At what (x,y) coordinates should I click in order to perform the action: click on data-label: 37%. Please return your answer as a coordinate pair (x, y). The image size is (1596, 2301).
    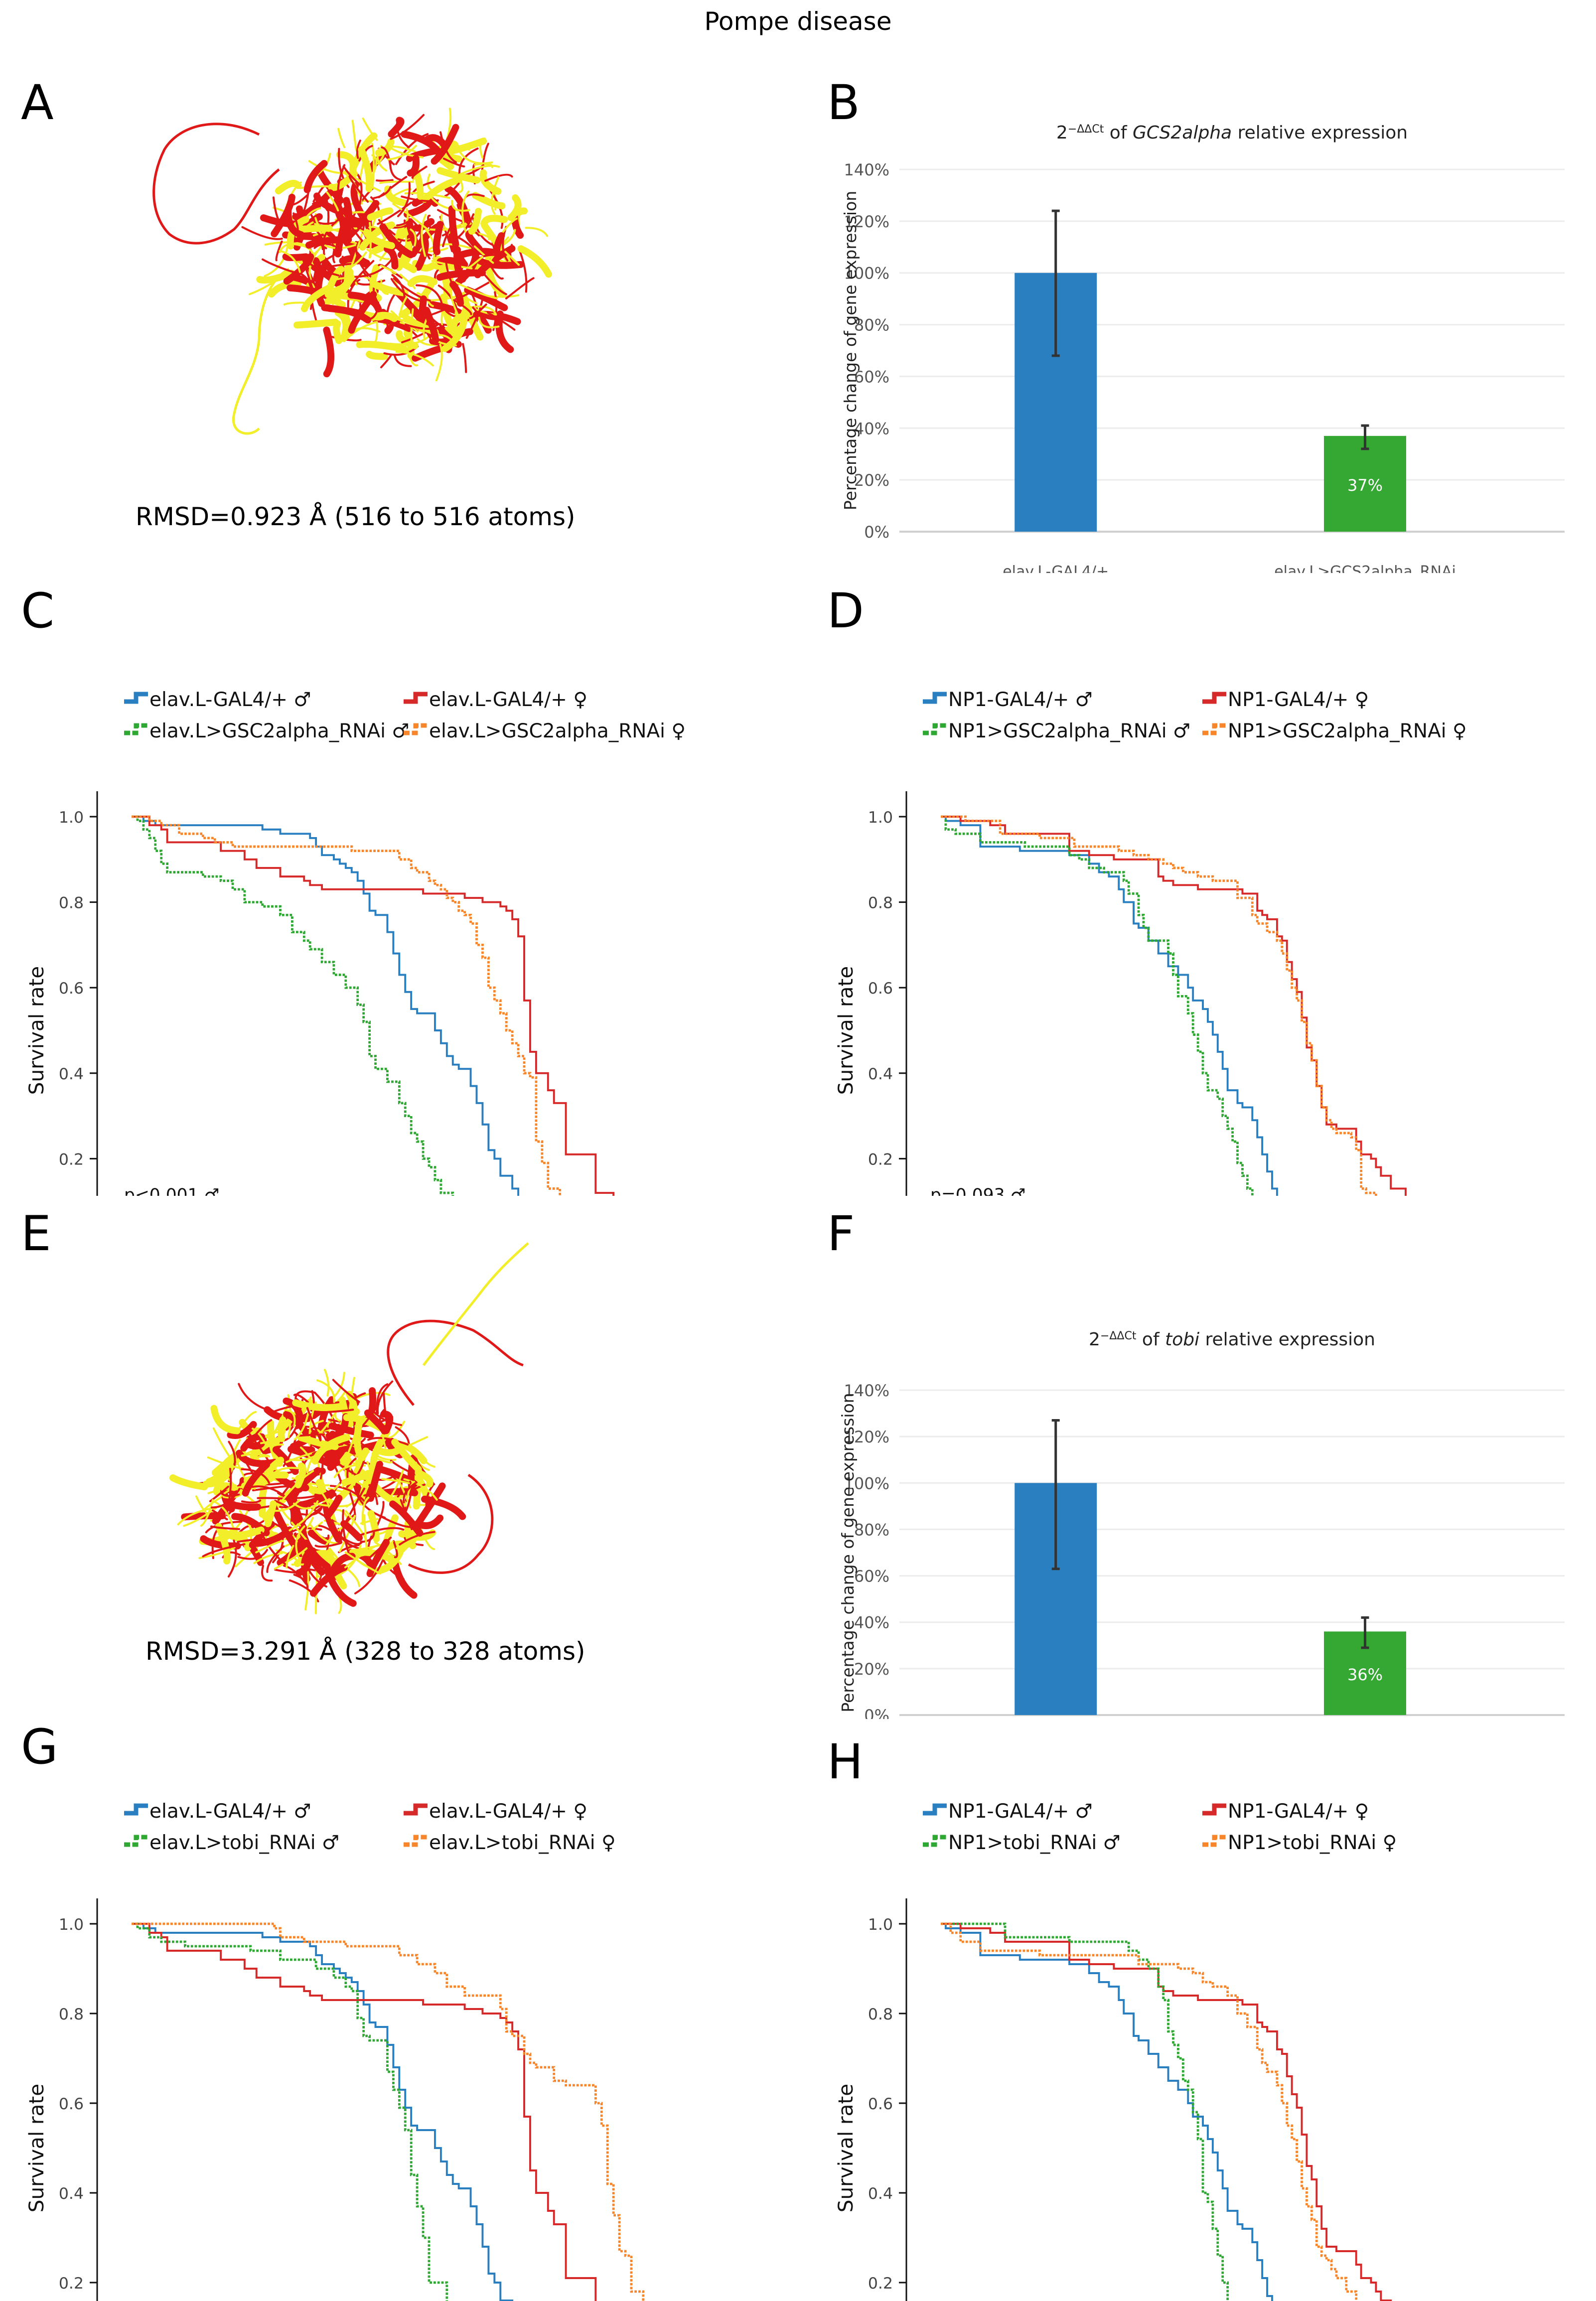
    Looking at the image, I should click on (1365, 485).